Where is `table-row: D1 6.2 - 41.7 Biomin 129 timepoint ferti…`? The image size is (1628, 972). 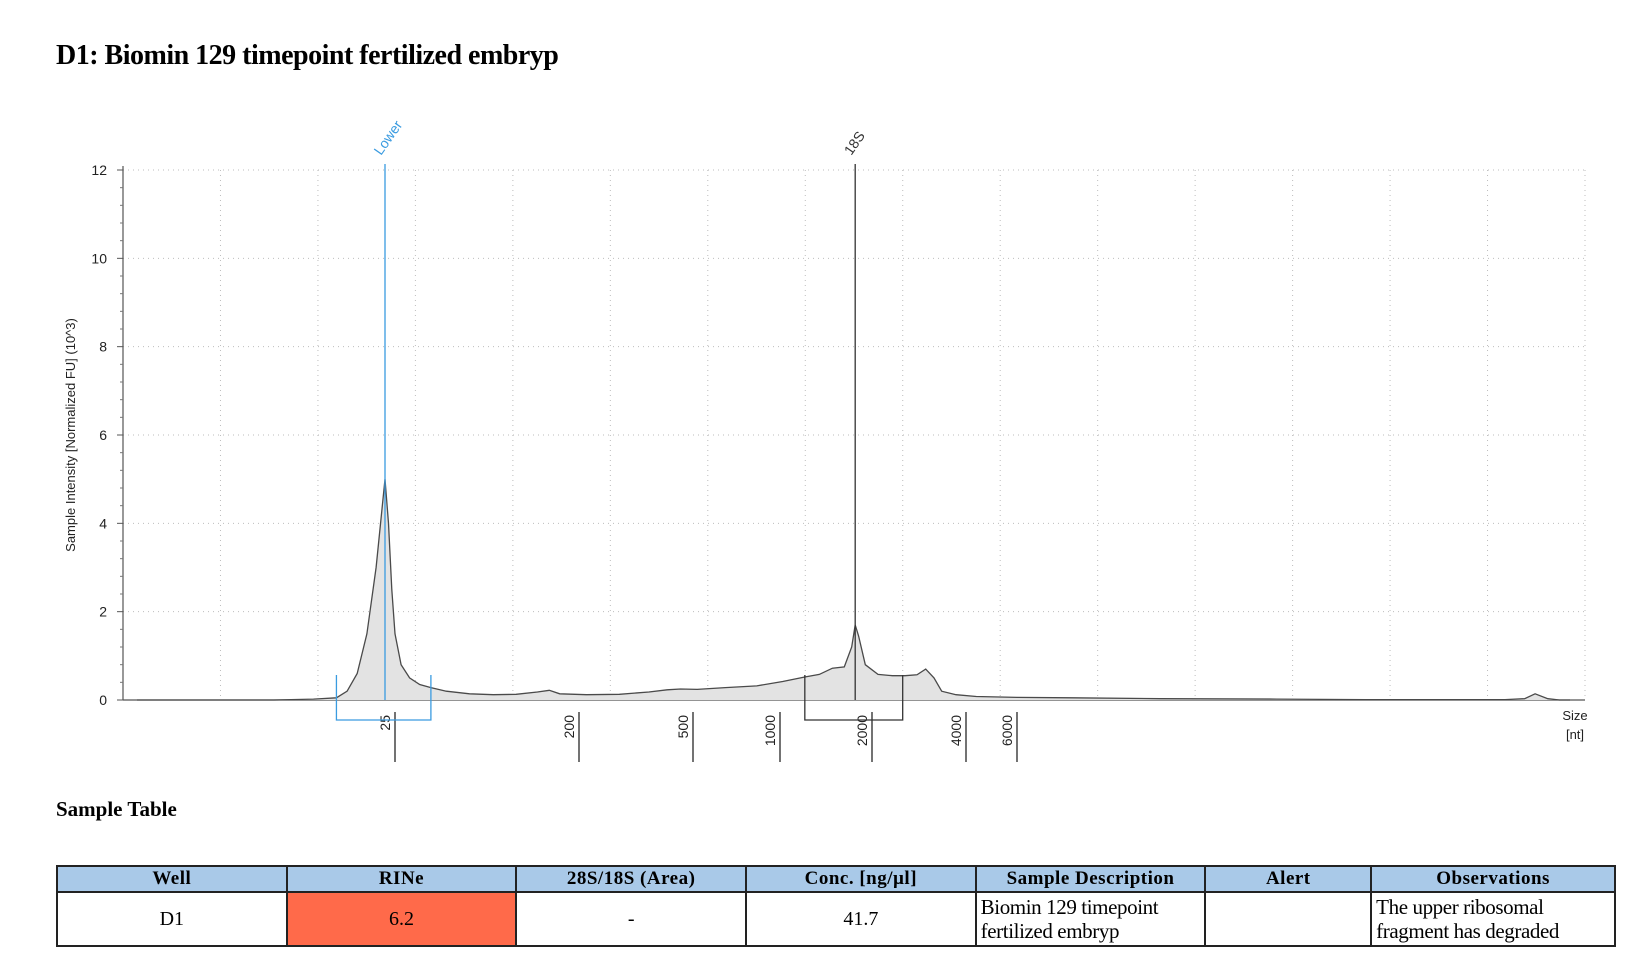
table-row: D1 6.2 - 41.7 Biomin 129 timepoint ferti… is located at coordinates (836, 919).